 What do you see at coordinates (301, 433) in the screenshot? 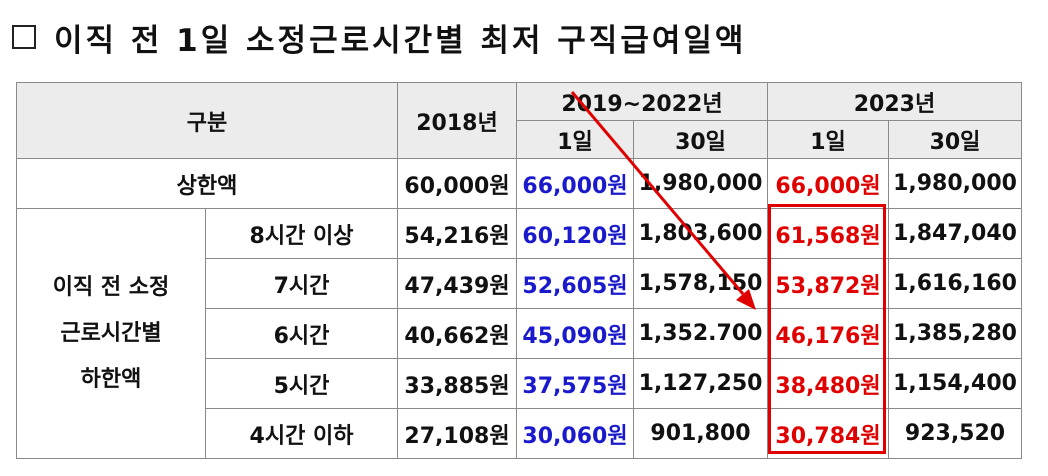
I see `row-label: 4시간 이하` at bounding box center [301, 433].